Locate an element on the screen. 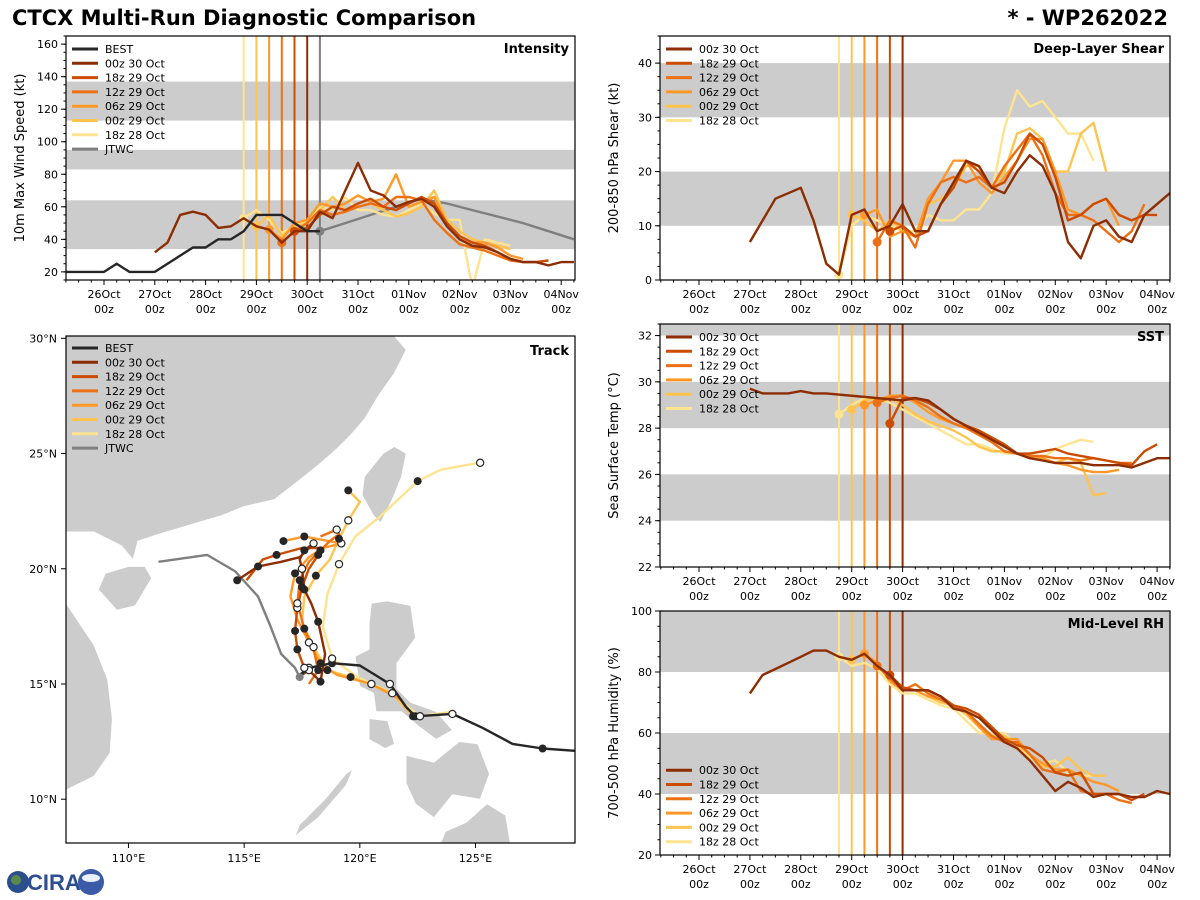 This screenshot has height=900, width=1200. y-tick-label: 40 is located at coordinates (645, 794).